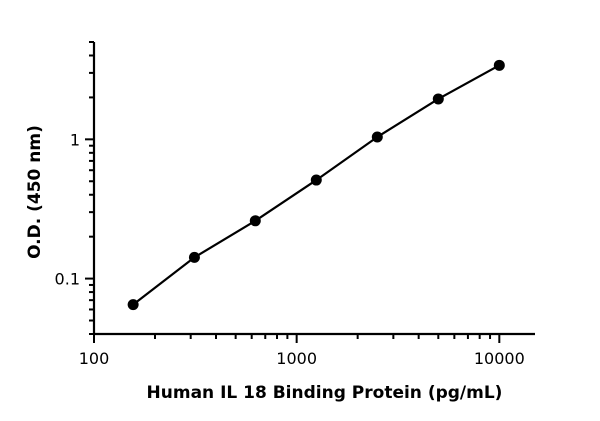  I want to click on y-tick-label: 1, so click(75, 139).